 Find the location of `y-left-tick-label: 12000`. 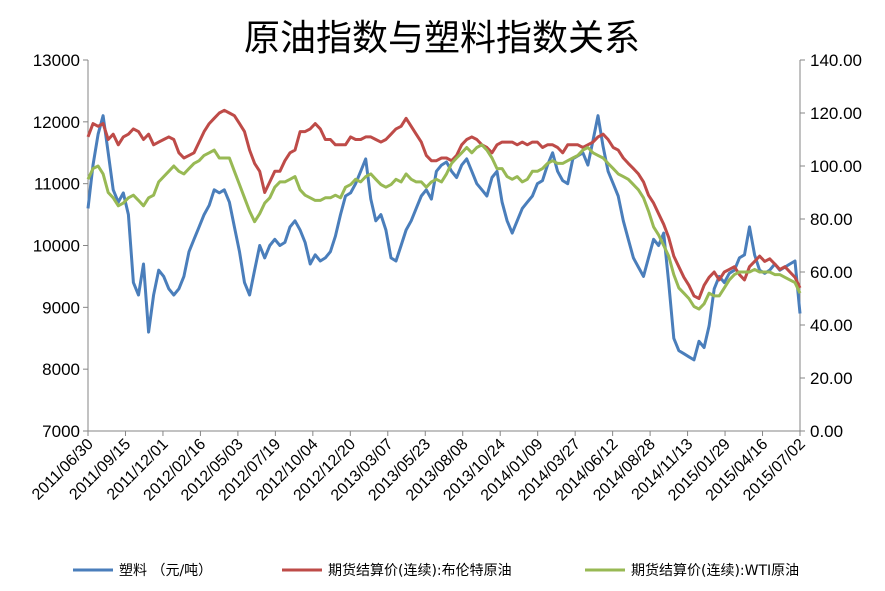

y-left-tick-label: 12000 is located at coordinates (56, 122).